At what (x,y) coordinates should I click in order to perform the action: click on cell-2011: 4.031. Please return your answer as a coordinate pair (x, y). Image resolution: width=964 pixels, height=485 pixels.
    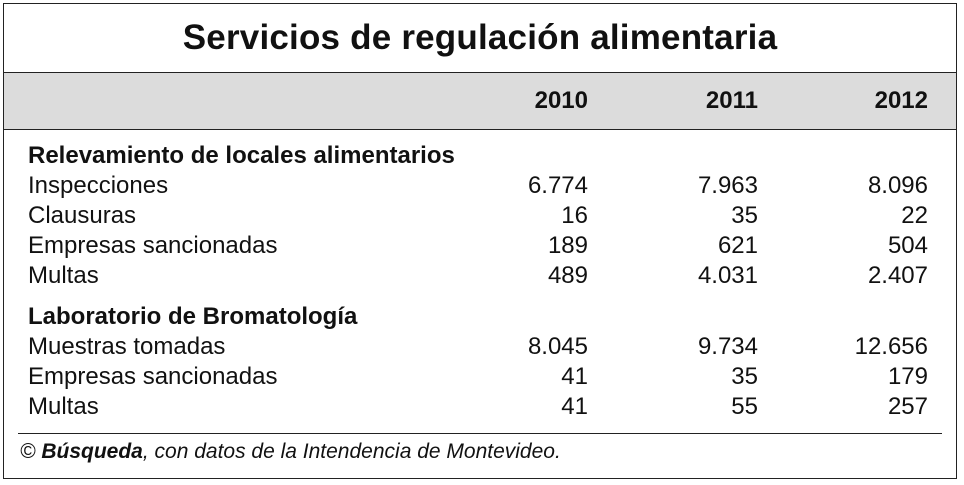
    Looking at the image, I should click on (727, 275).